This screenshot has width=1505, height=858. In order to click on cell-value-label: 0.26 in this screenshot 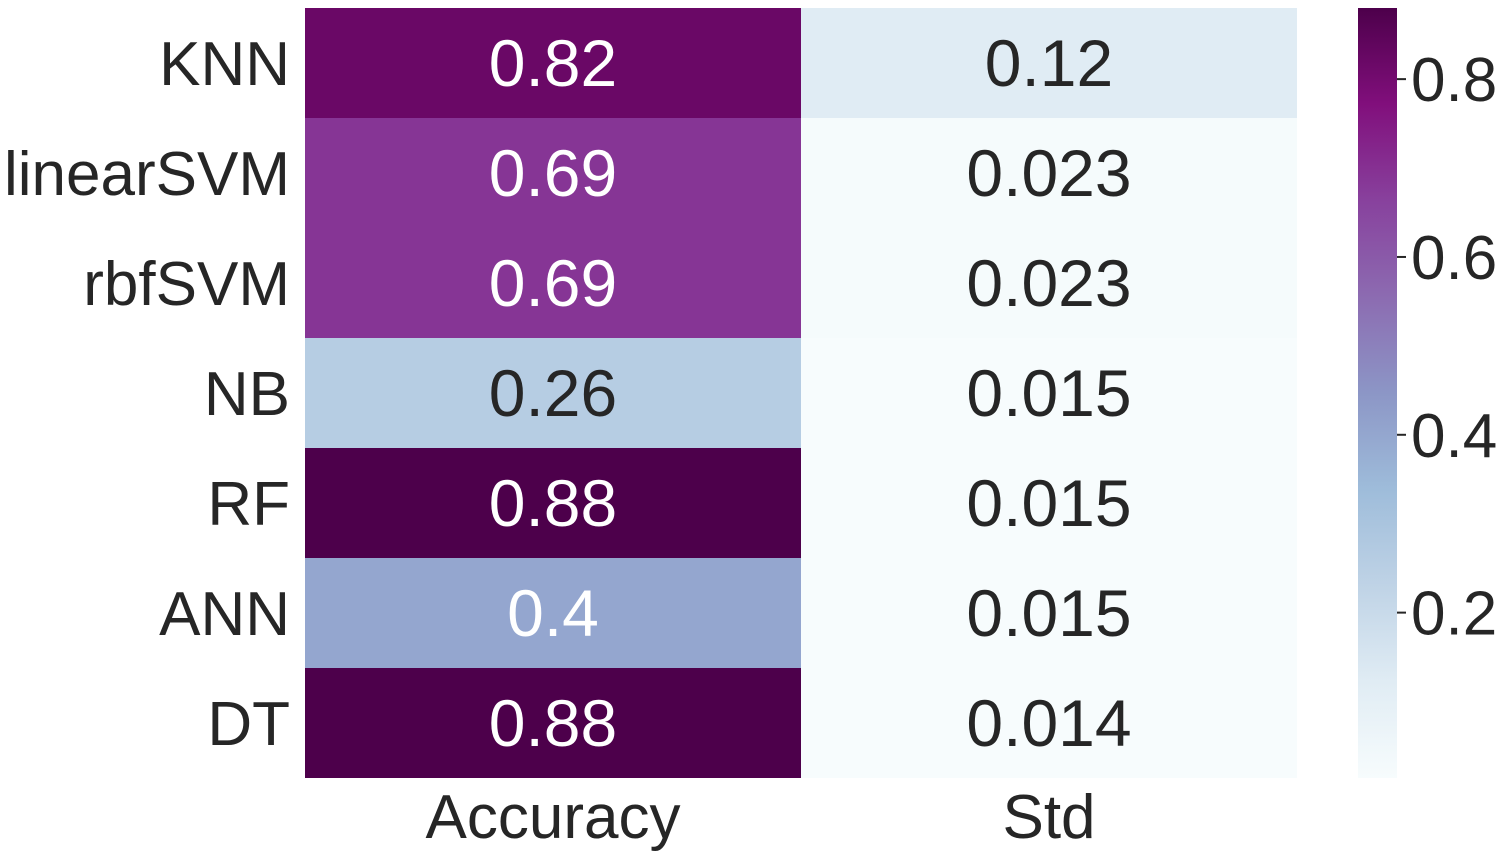, I will do `click(553, 393)`.